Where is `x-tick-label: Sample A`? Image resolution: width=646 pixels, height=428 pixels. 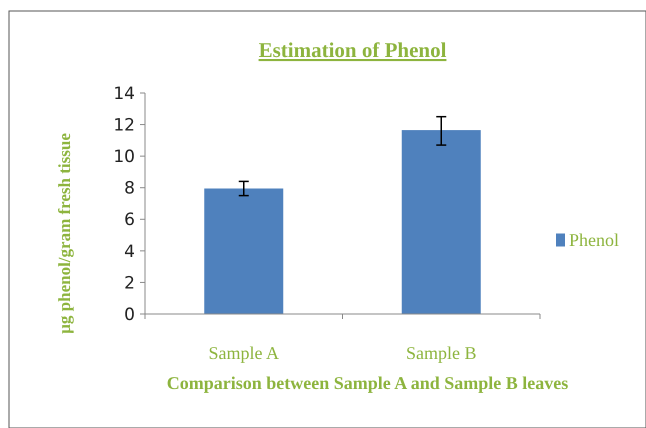
x-tick-label: Sample A is located at coordinates (243, 353).